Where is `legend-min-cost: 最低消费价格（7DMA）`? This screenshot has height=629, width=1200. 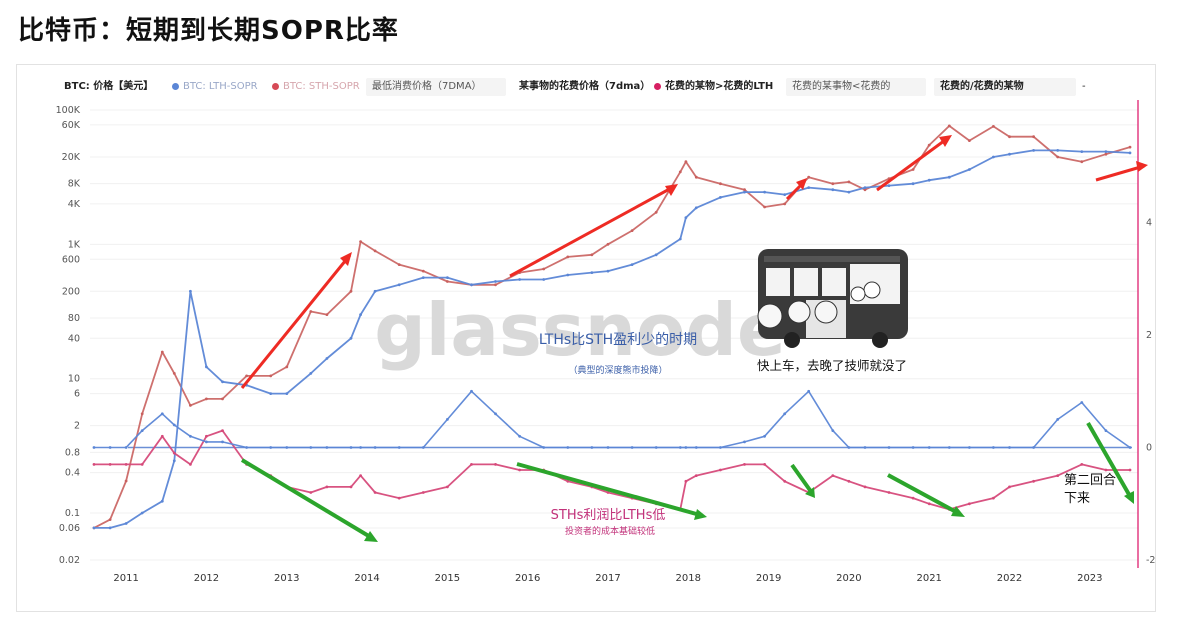 legend-min-cost: 最低消费价格（7DMA） is located at coordinates (436, 87).